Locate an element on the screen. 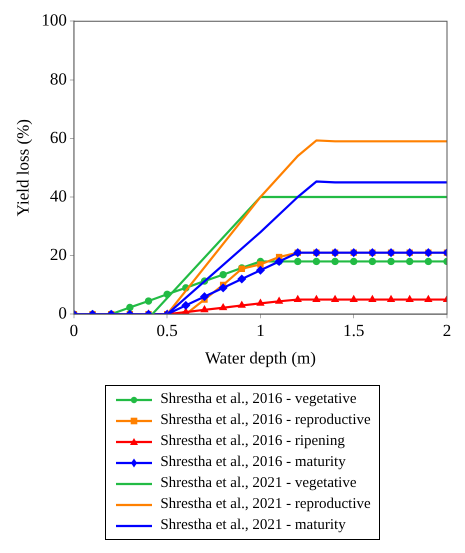 The height and width of the screenshot is (553, 465). y-tick-label: 80 is located at coordinates (58, 78).